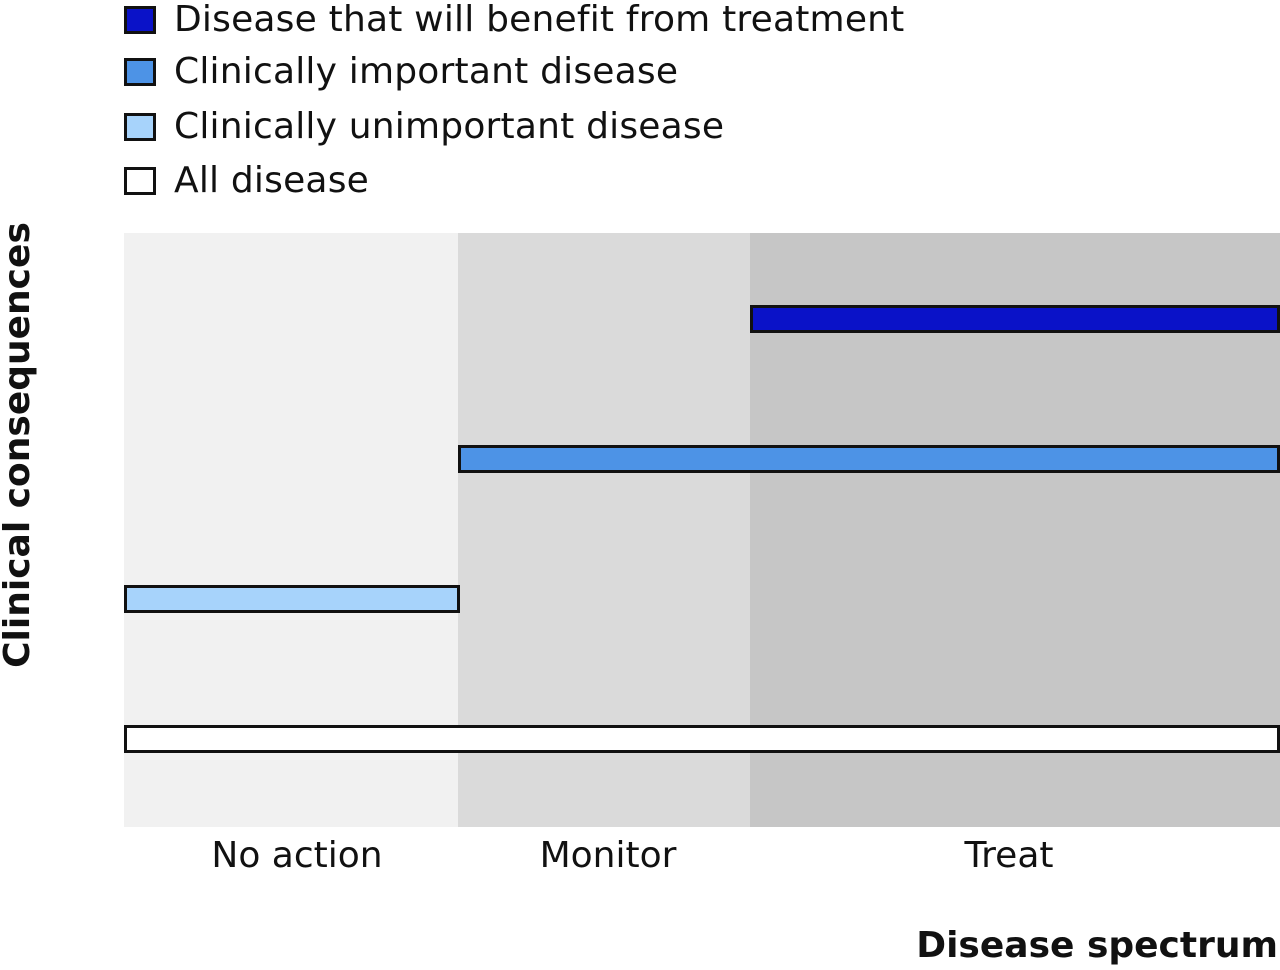 The height and width of the screenshot is (970, 1280). What do you see at coordinates (271, 180) in the screenshot?
I see `legend-label: All disease` at bounding box center [271, 180].